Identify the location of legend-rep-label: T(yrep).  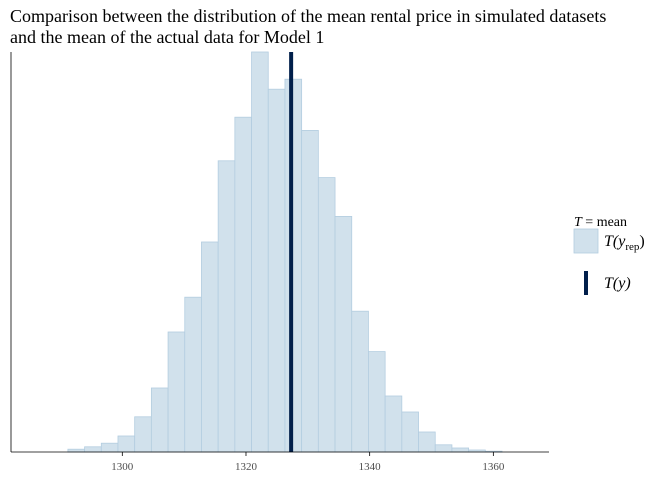
(624, 243).